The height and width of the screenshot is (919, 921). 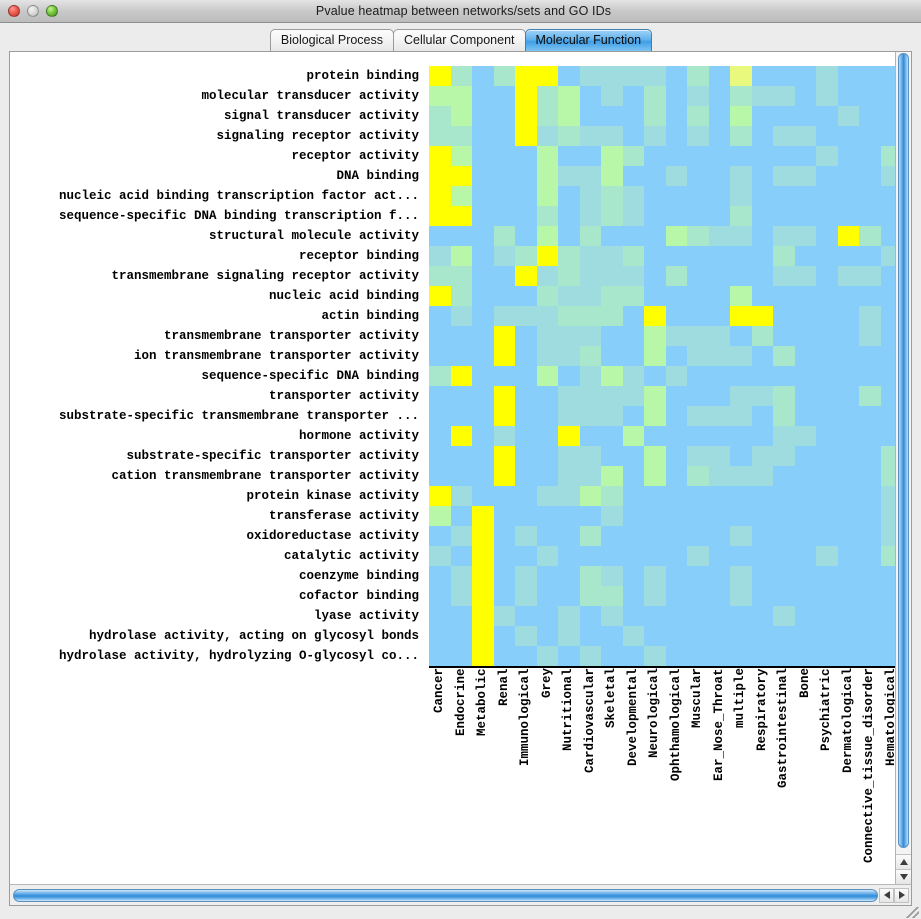 What do you see at coordinates (332, 40) in the screenshot?
I see `tab-biological-process: Biological Process` at bounding box center [332, 40].